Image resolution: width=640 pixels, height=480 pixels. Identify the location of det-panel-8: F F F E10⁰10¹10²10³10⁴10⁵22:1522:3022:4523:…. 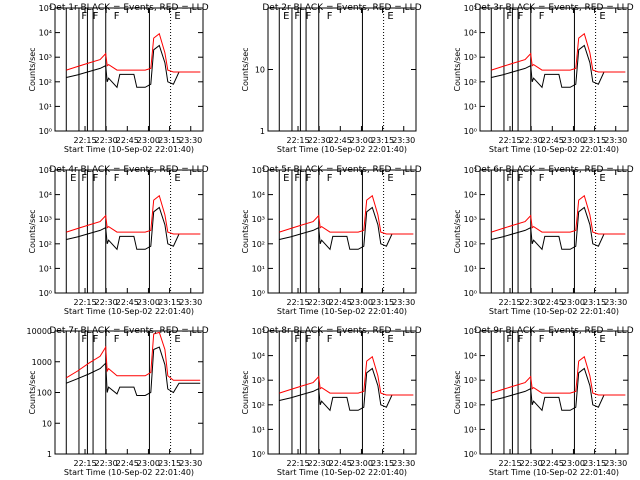
(331, 401).